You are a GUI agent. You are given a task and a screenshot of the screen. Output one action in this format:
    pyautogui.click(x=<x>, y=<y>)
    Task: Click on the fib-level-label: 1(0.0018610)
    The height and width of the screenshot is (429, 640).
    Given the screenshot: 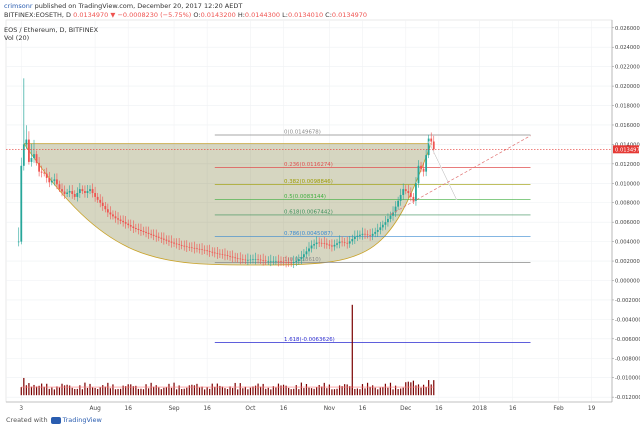 What is the action you would take?
    pyautogui.click(x=302, y=260)
    